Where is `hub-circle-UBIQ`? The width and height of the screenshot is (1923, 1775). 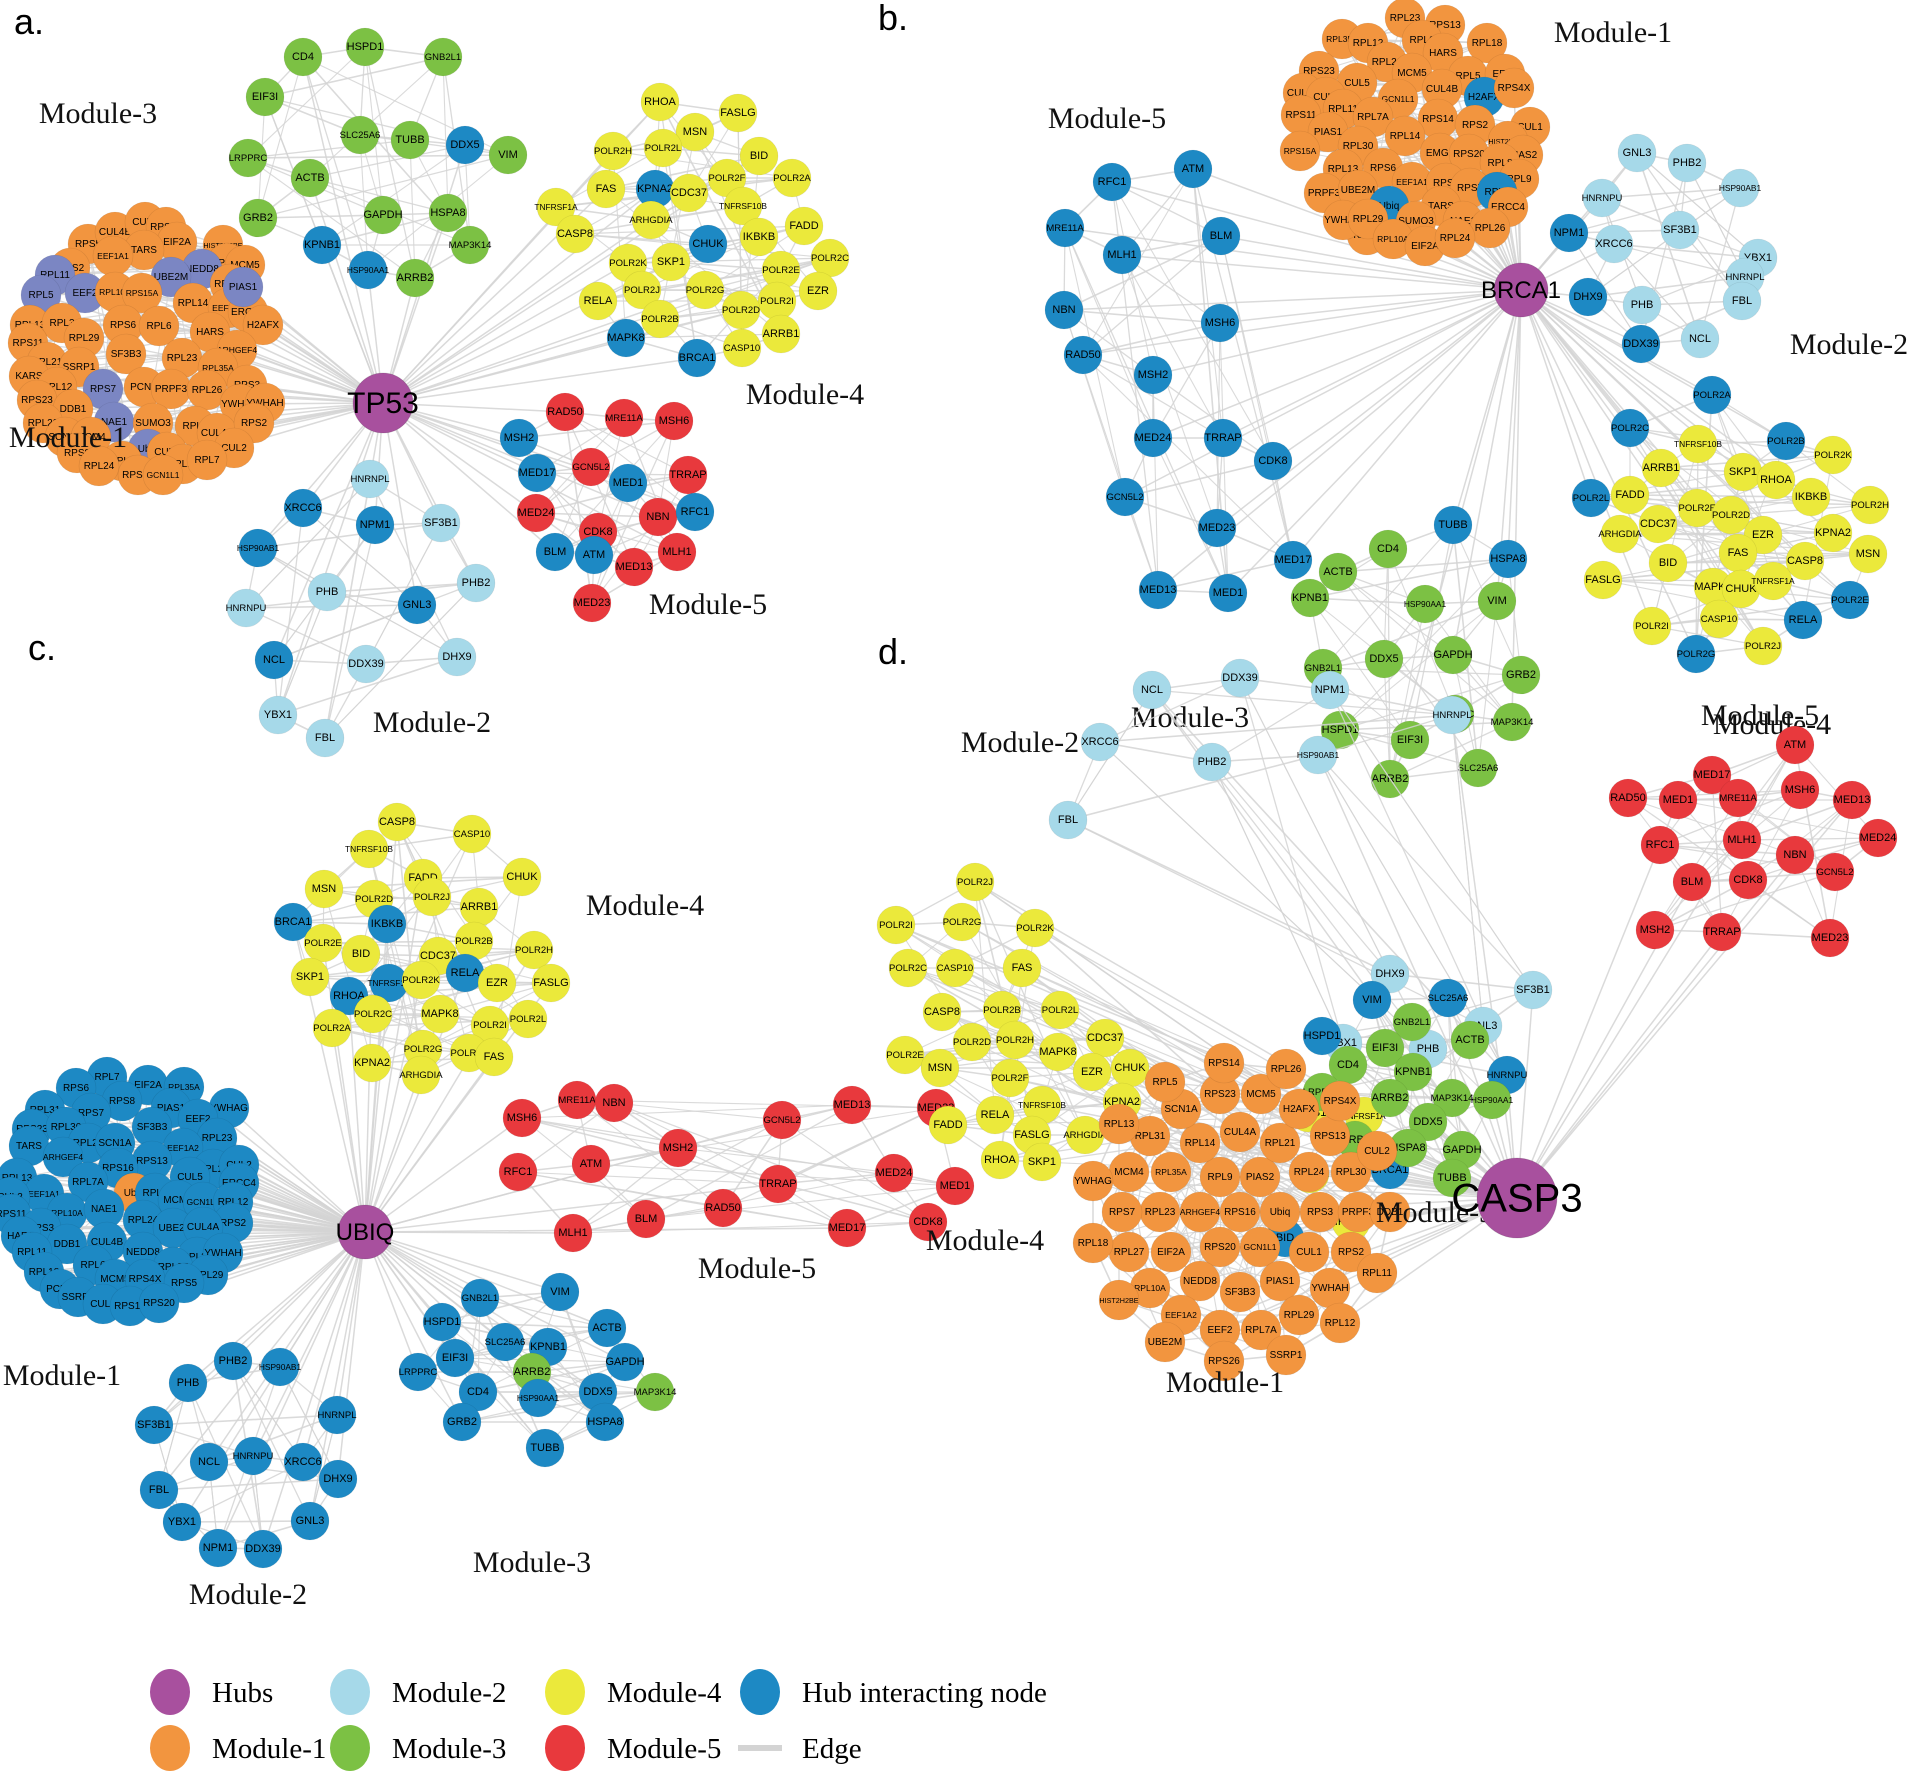 hub-circle-UBIQ is located at coordinates (365, 1232).